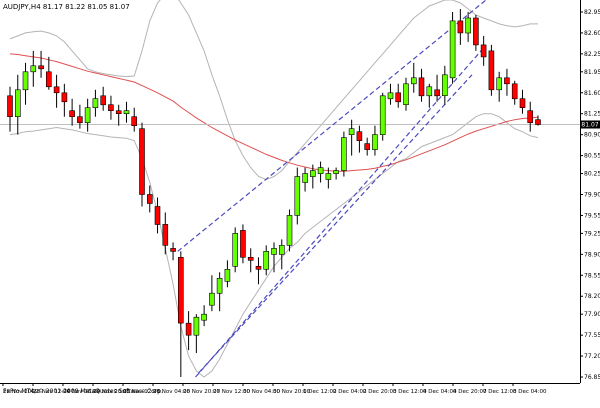  I want to click on x-tick-label: 26 Nov 20:00, so click(202, 392).